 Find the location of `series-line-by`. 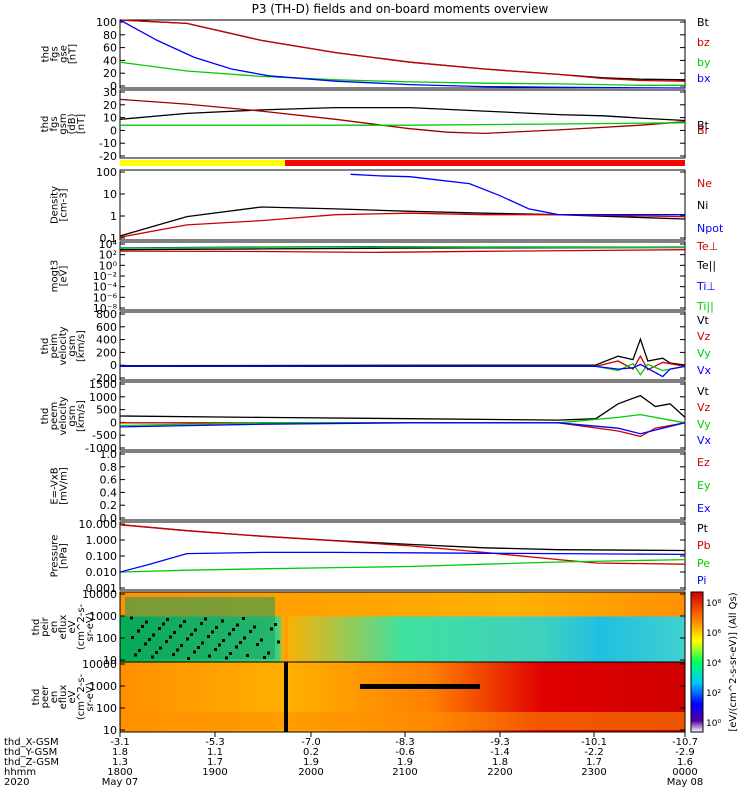

series-line-by is located at coordinates (402, 73).